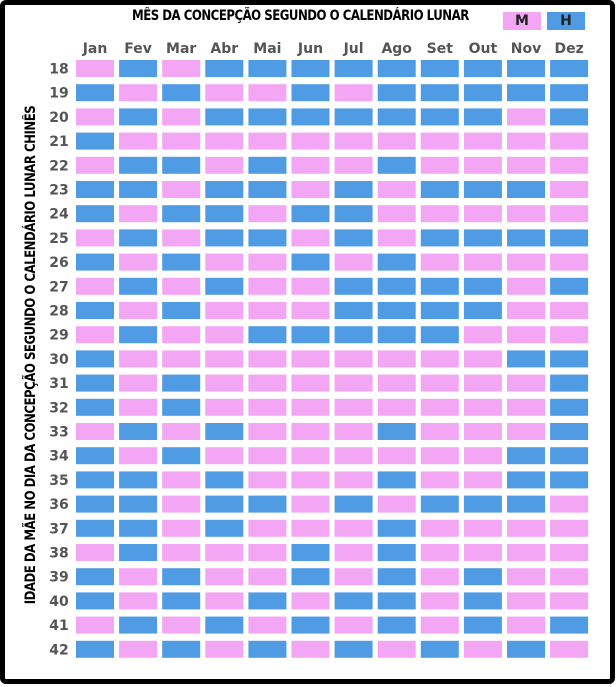 Image resolution: width=616 pixels, height=687 pixels. I want to click on y-tick-label: 31, so click(58, 384).